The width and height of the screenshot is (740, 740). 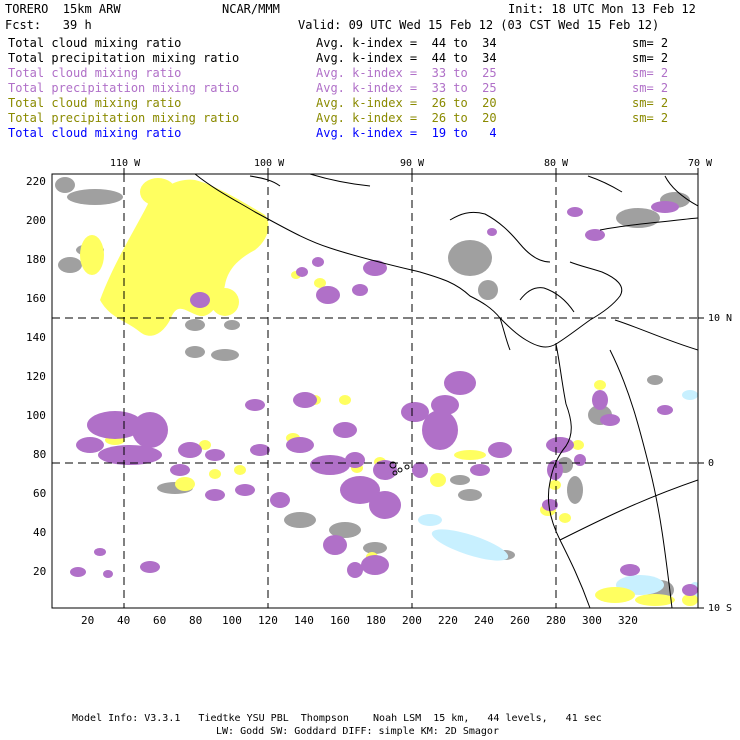 I want to click on x-tick: 120, so click(x=268, y=620).